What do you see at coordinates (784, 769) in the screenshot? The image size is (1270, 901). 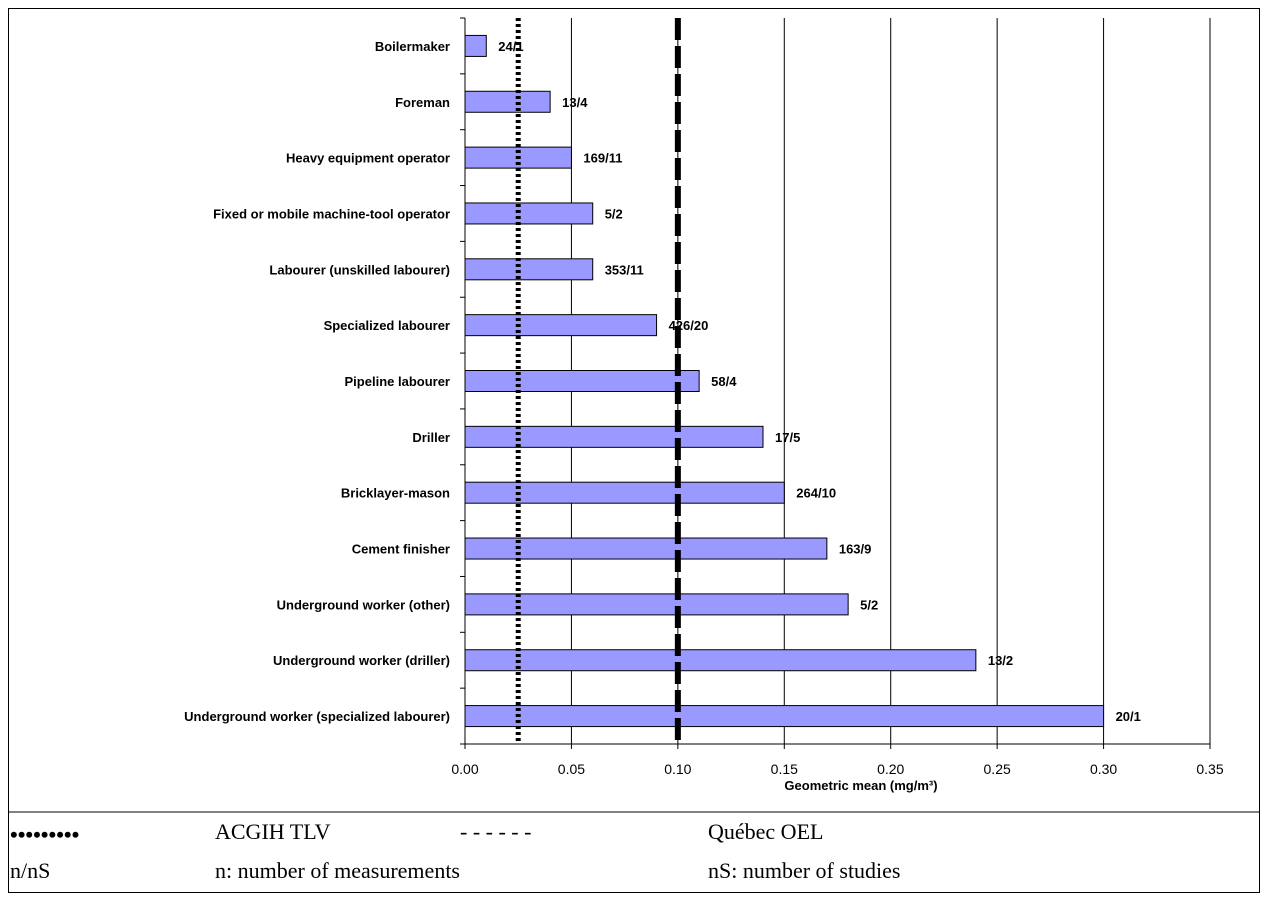 I see `x-tick-label: 0.15` at bounding box center [784, 769].